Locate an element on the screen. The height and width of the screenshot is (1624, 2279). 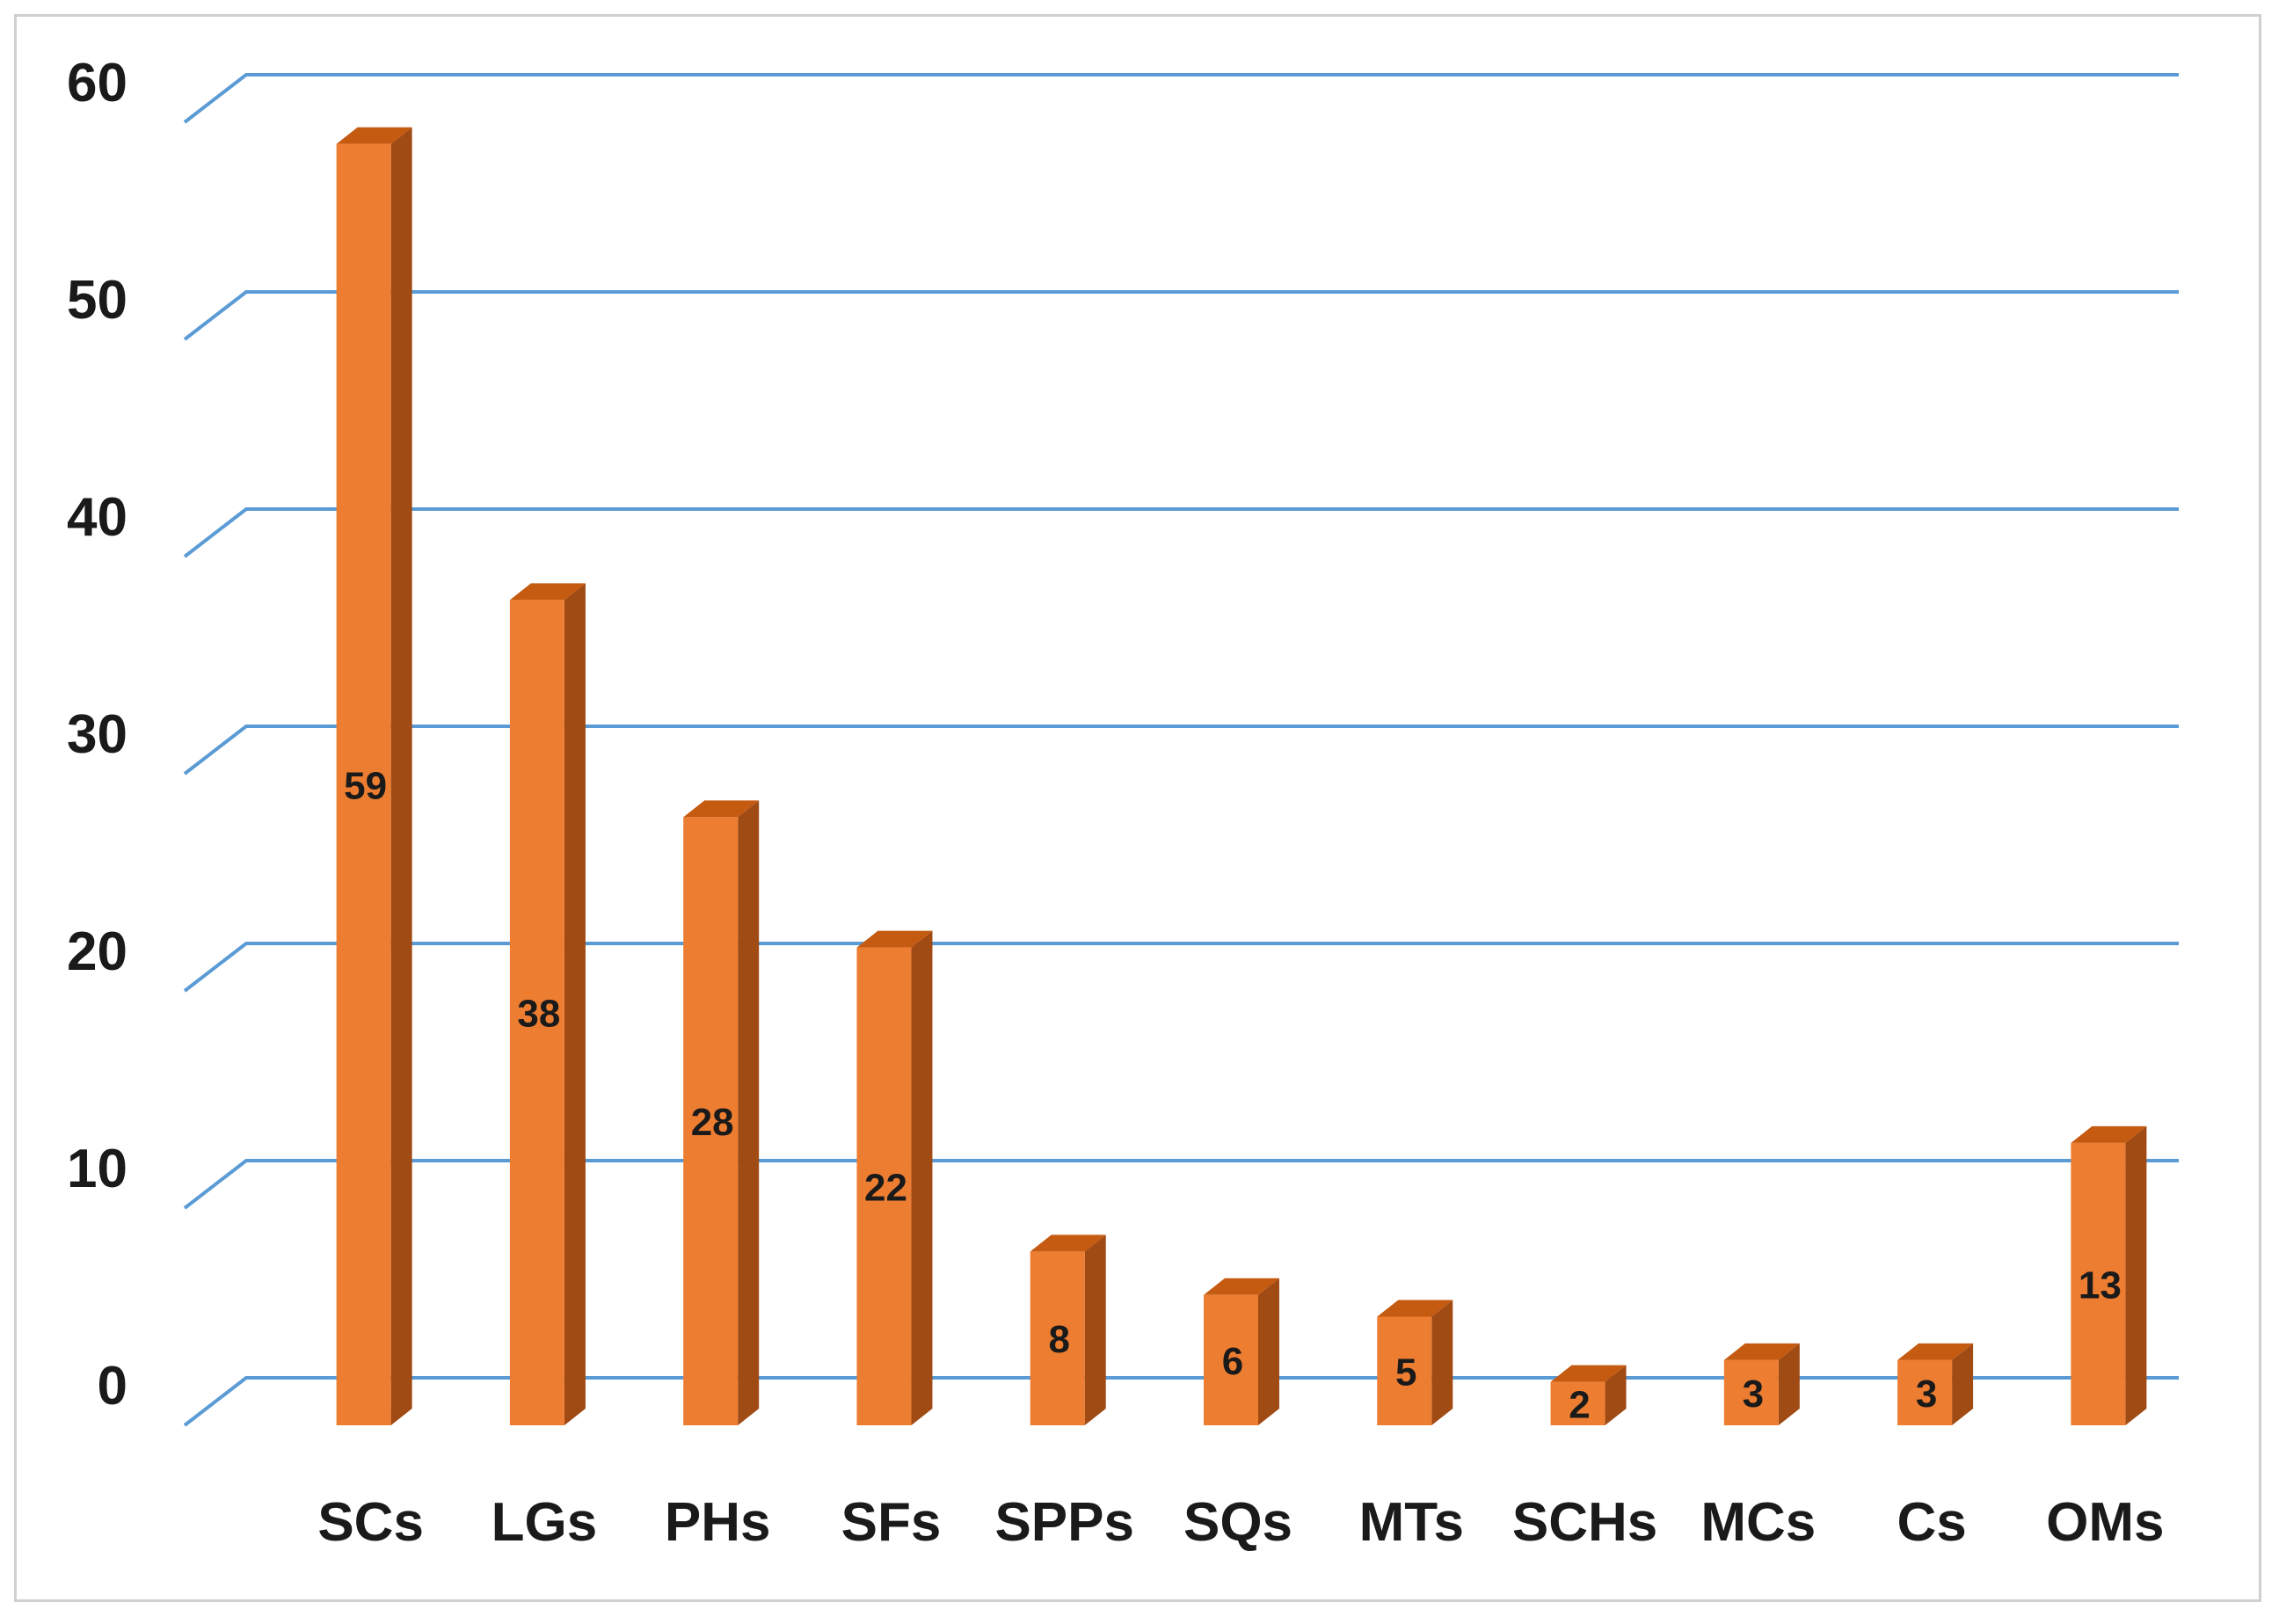
bar: 28 is located at coordinates (721, 1112).